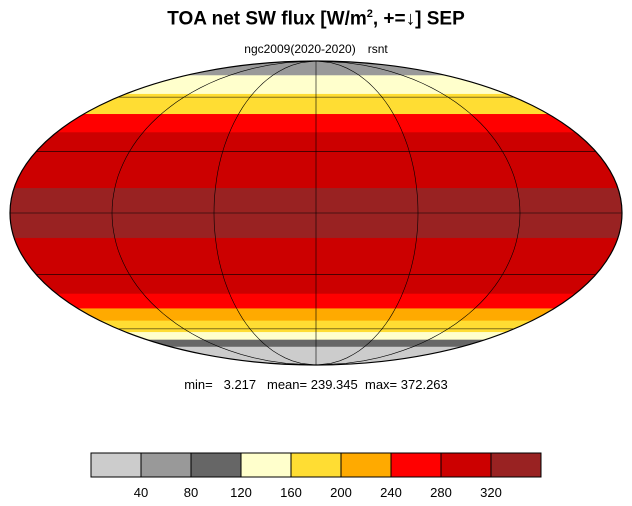 This screenshot has height=506, width=632. Describe the element at coordinates (241, 492) in the screenshot. I see `colorbar-tick-label: 120` at that location.